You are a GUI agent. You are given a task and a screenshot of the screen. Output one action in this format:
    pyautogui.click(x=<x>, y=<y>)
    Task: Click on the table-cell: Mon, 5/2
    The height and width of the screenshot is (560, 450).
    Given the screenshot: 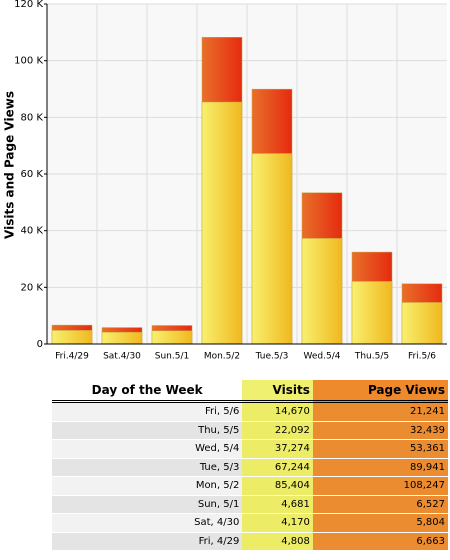 What is the action you would take?
    pyautogui.click(x=147, y=486)
    